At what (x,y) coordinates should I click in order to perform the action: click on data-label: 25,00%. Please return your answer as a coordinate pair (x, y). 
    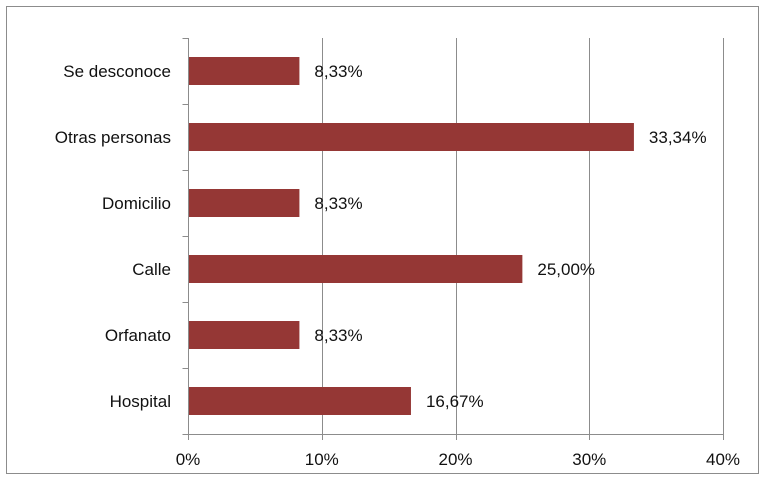
    Looking at the image, I should click on (566, 269).